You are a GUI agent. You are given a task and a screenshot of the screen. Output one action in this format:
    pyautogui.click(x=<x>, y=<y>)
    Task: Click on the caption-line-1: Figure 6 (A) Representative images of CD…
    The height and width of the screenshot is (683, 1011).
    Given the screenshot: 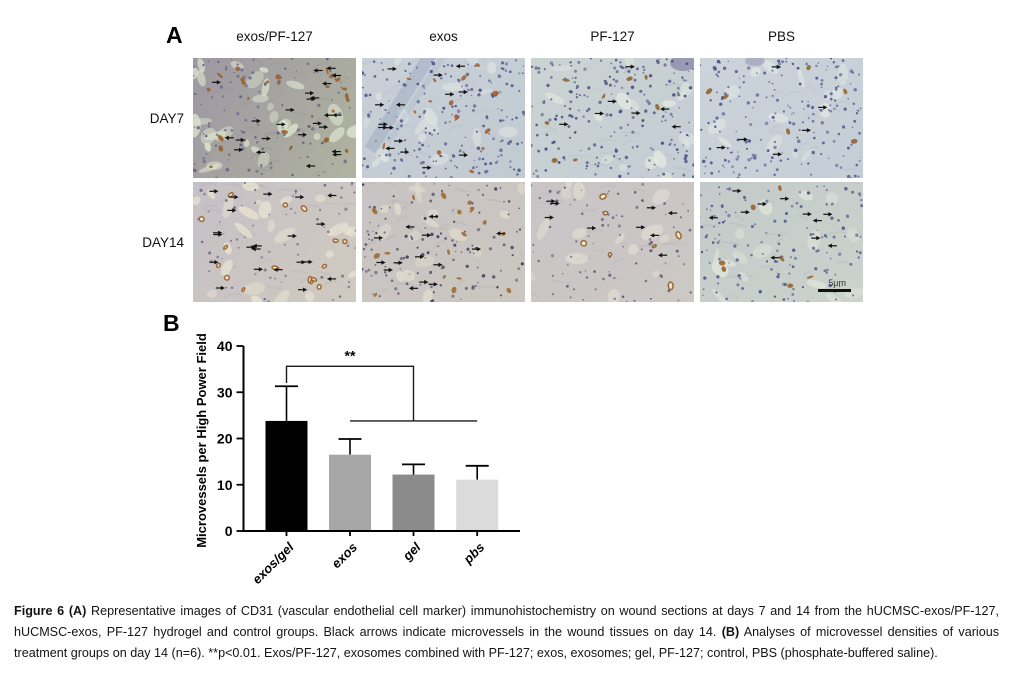 What is the action you would take?
    pyautogui.click(x=506, y=611)
    